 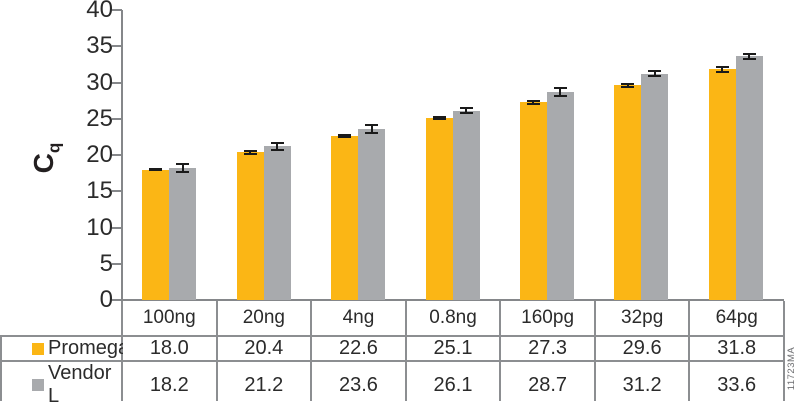 What do you see at coordinates (38, 348) in the screenshot?
I see `legend-swatch-promega` at bounding box center [38, 348].